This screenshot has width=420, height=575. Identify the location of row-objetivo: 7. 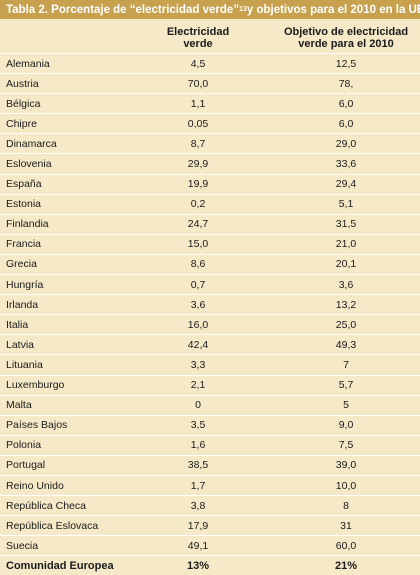
(346, 364).